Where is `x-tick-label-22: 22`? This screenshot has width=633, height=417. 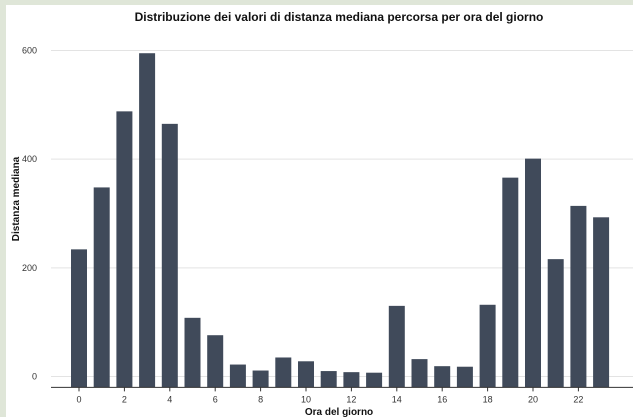 x-tick-label-22: 22 is located at coordinates (578, 399).